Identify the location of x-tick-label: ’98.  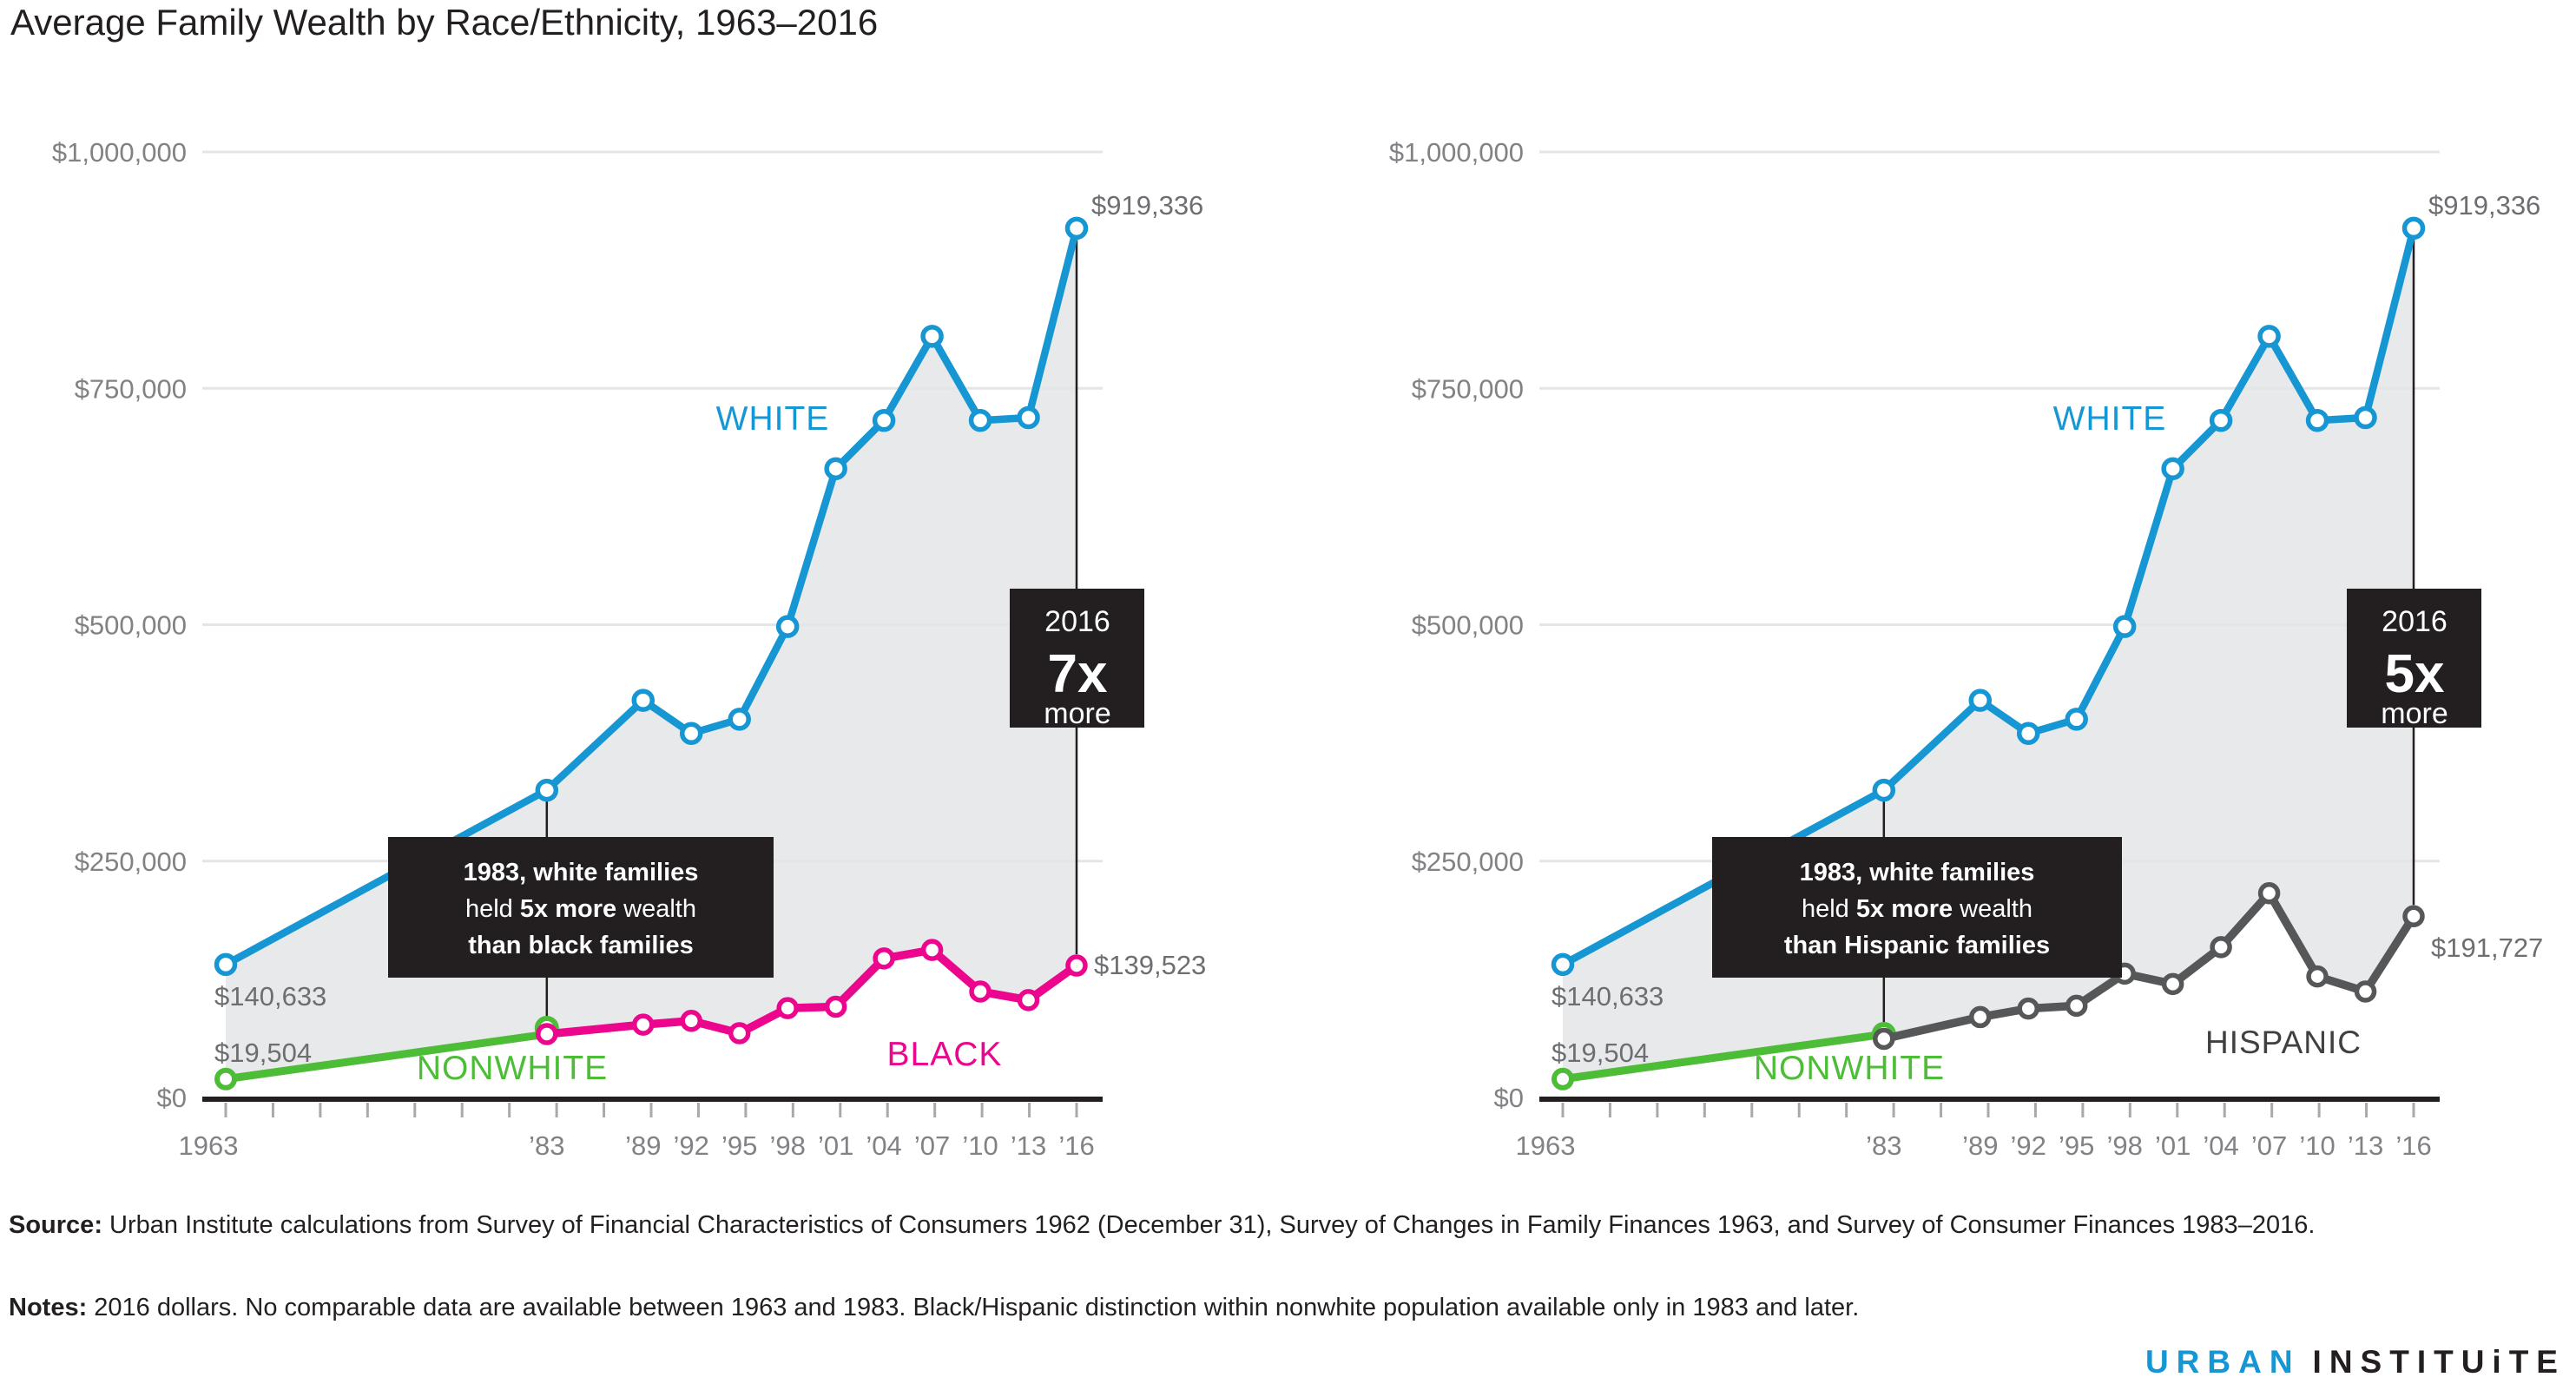
(787, 1145).